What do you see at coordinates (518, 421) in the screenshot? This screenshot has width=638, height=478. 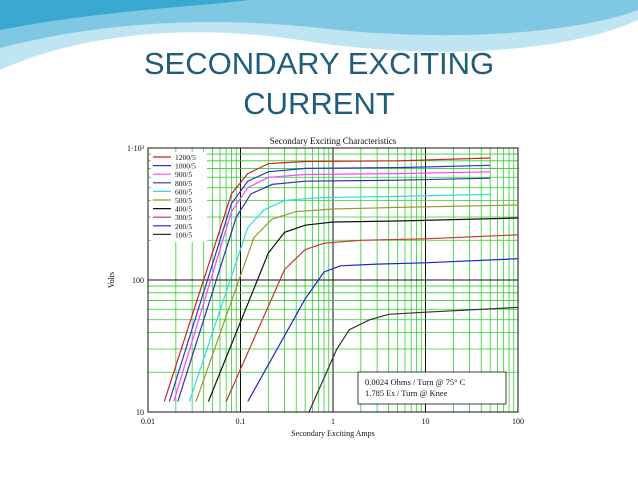 I see `x-tick-label: 100` at bounding box center [518, 421].